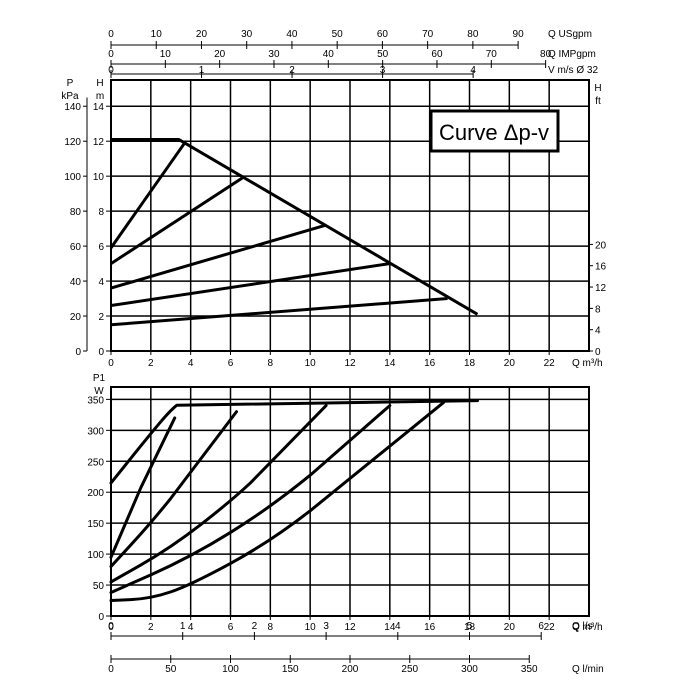 Image resolution: width=695 pixels, height=695 pixels. I want to click on bottom-axis-label: Q l/s, so click(582, 626).